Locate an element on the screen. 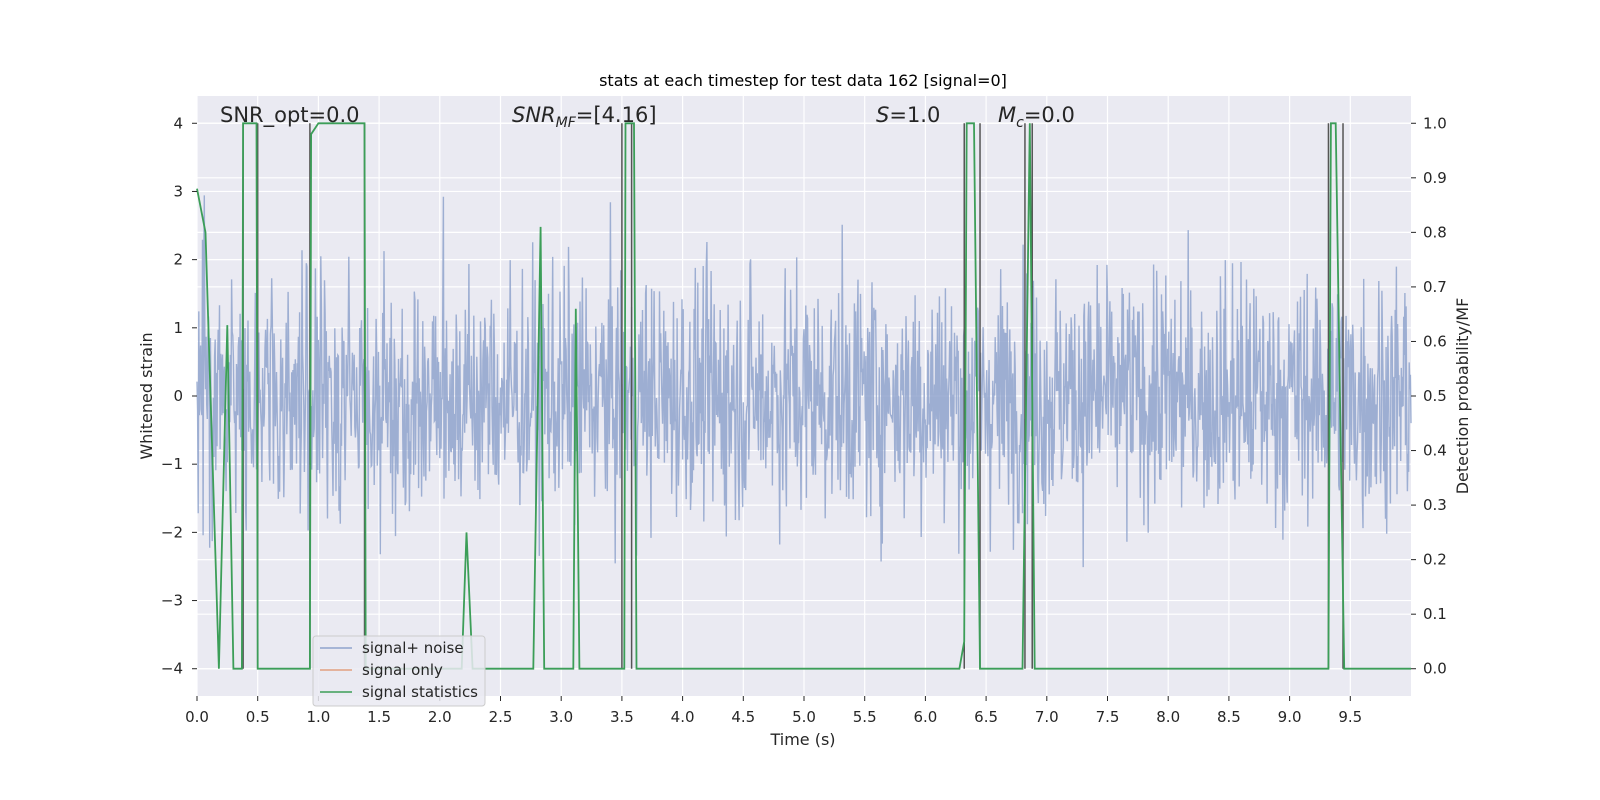 The image size is (1600, 800). s-value: =1.0 is located at coordinates (914, 115).